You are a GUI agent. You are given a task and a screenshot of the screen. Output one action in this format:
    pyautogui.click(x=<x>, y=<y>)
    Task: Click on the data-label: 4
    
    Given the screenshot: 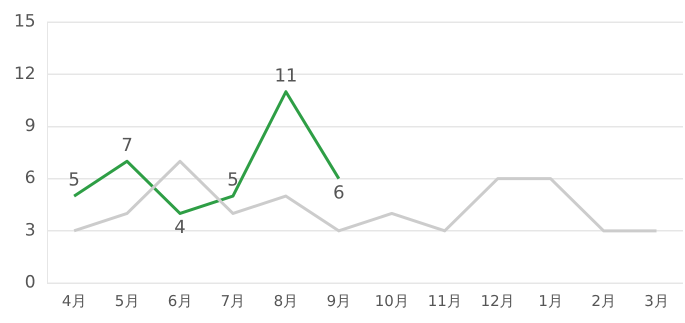 What is the action you would take?
    pyautogui.click(x=180, y=227)
    